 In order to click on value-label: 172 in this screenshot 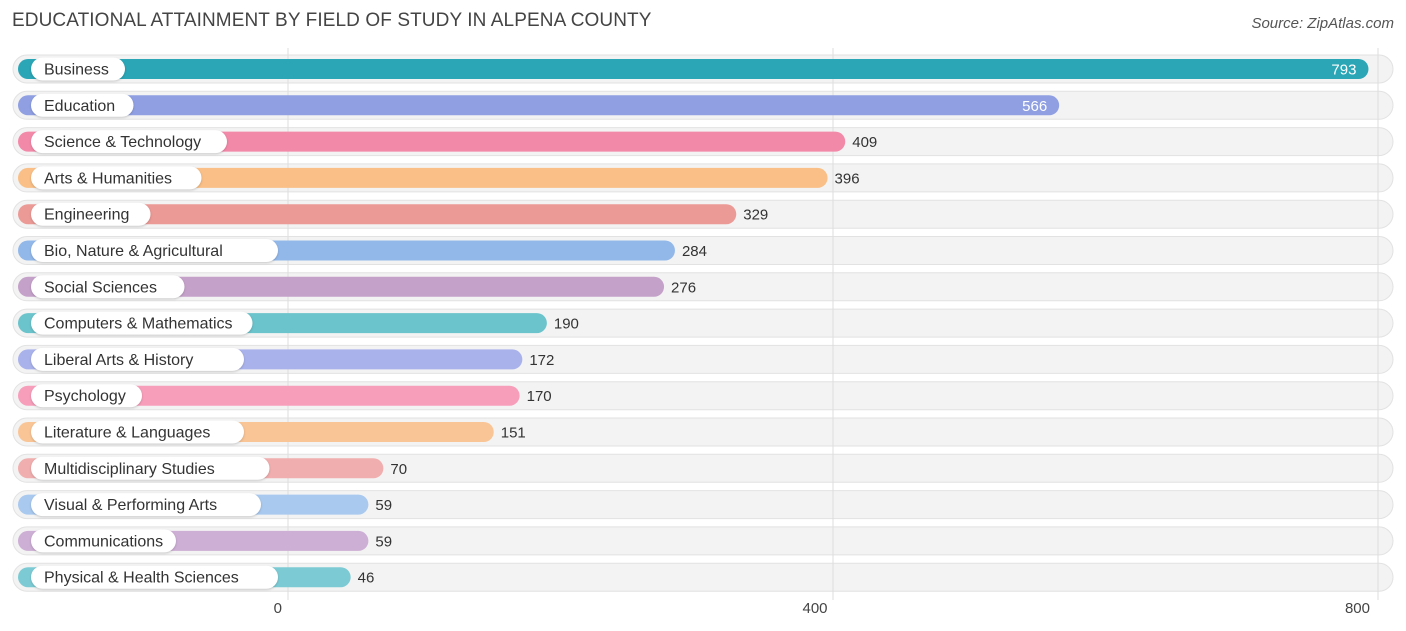, I will do `click(541, 360)`.